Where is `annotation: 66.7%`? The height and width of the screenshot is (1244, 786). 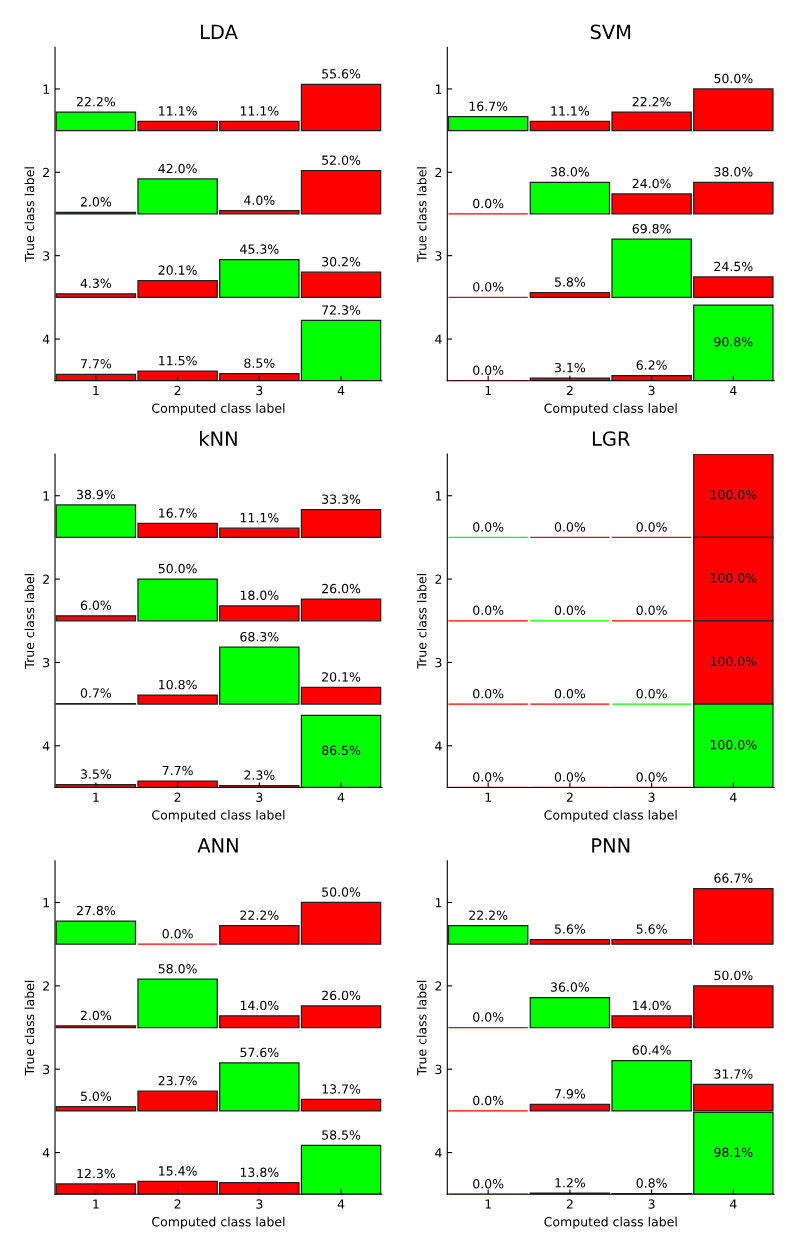
annotation: 66.7% is located at coordinates (733, 878).